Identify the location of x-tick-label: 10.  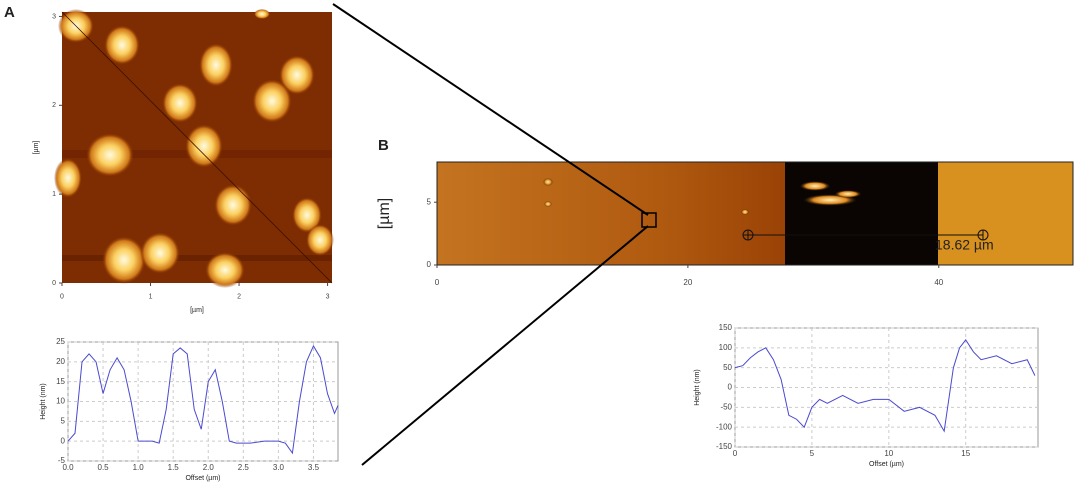
(888, 453).